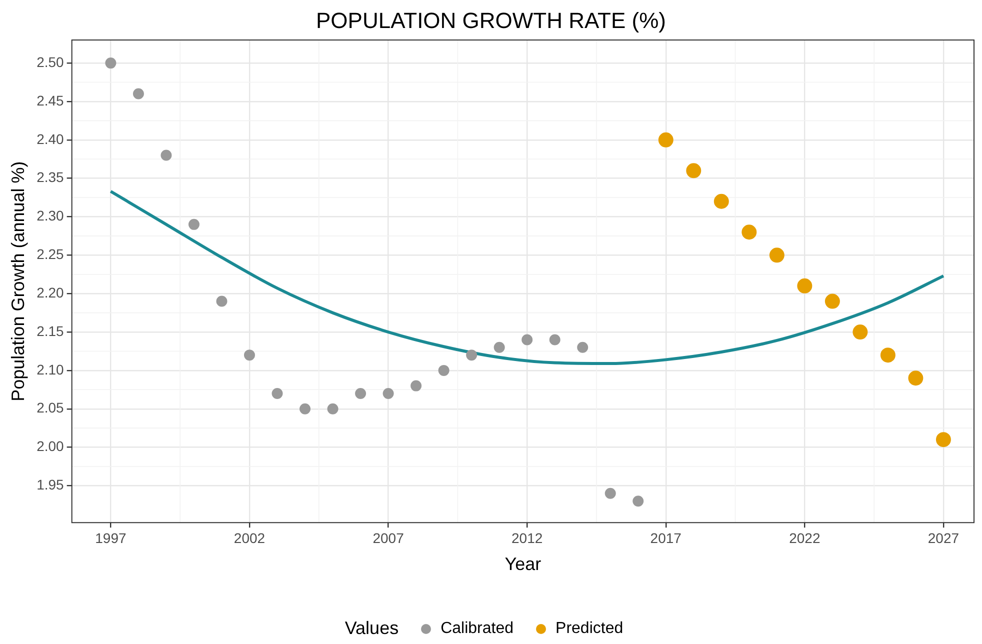 The image size is (982, 644). I want to click on y-tick-label: 2.25, so click(50, 254).